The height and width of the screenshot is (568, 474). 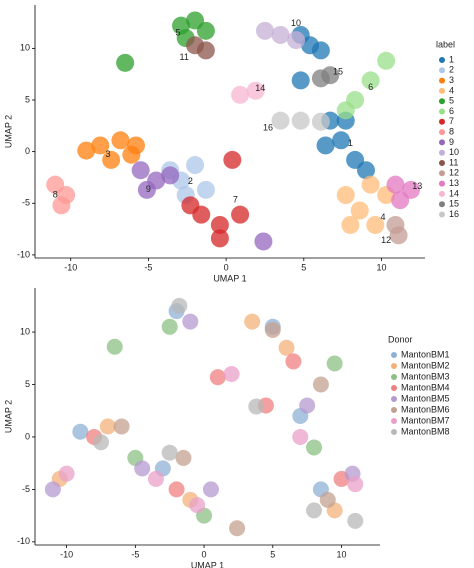 What do you see at coordinates (135, 554) in the screenshot?
I see `x-tick-label: -5` at bounding box center [135, 554].